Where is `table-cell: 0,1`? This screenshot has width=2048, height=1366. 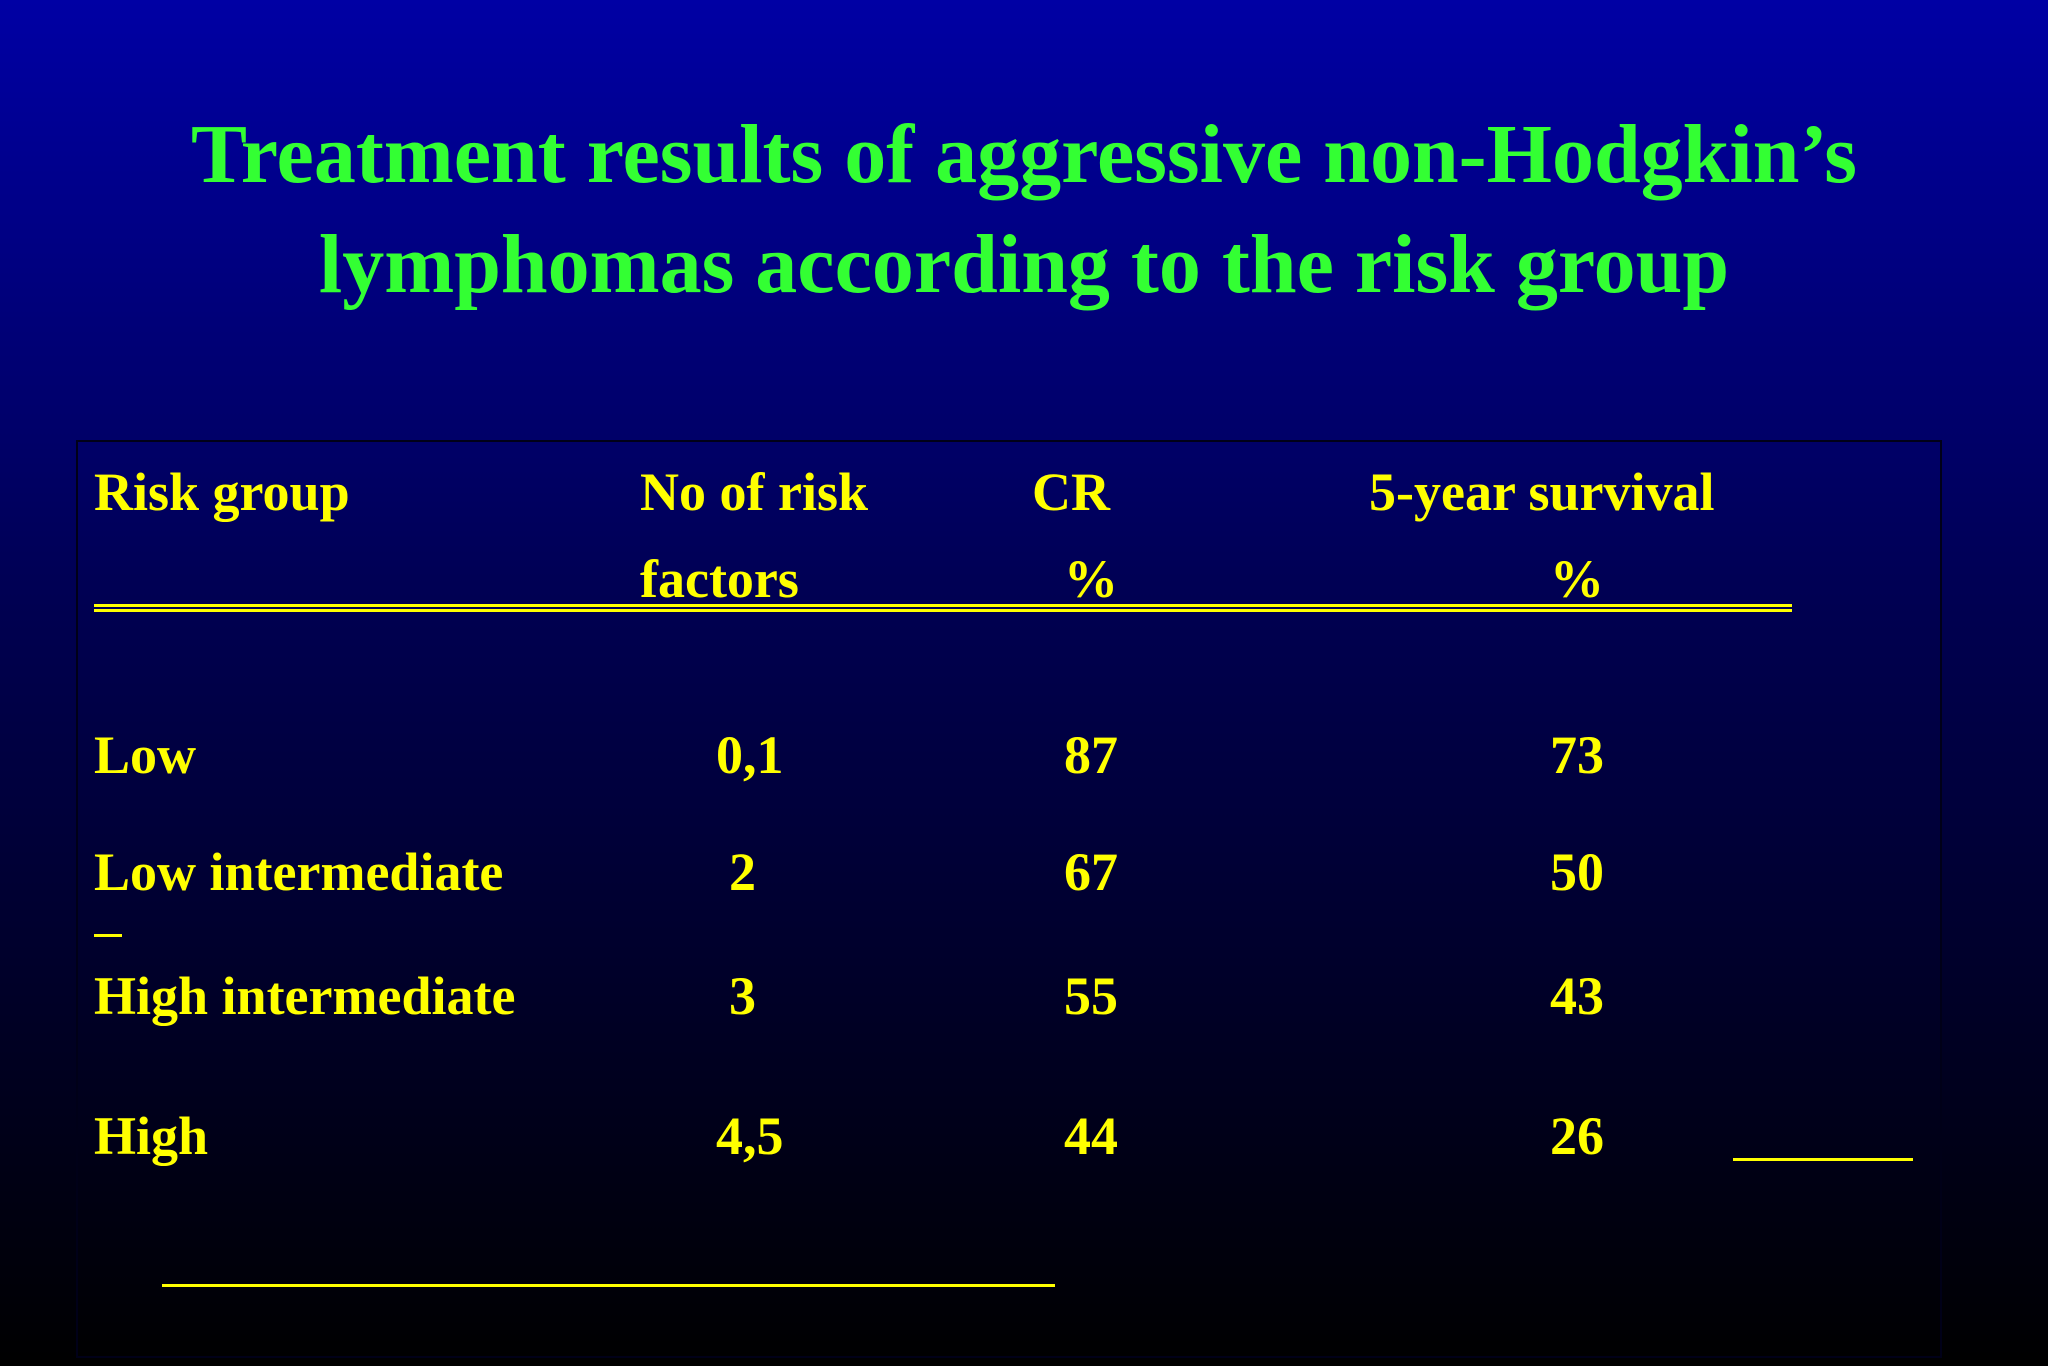 table-cell: 0,1 is located at coordinates (750, 755).